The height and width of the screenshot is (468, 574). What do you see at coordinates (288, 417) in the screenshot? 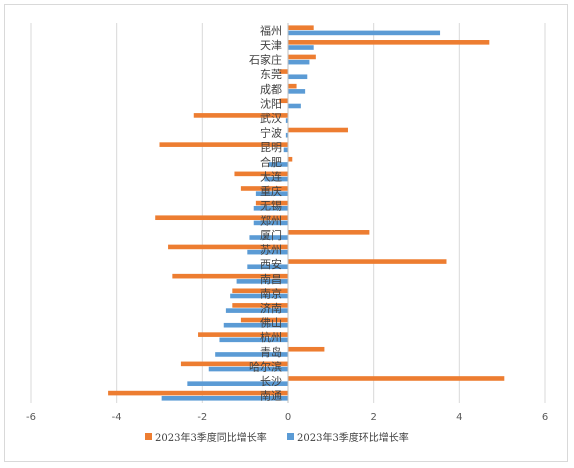
I see `x-tick-label-3: 0` at bounding box center [288, 417].